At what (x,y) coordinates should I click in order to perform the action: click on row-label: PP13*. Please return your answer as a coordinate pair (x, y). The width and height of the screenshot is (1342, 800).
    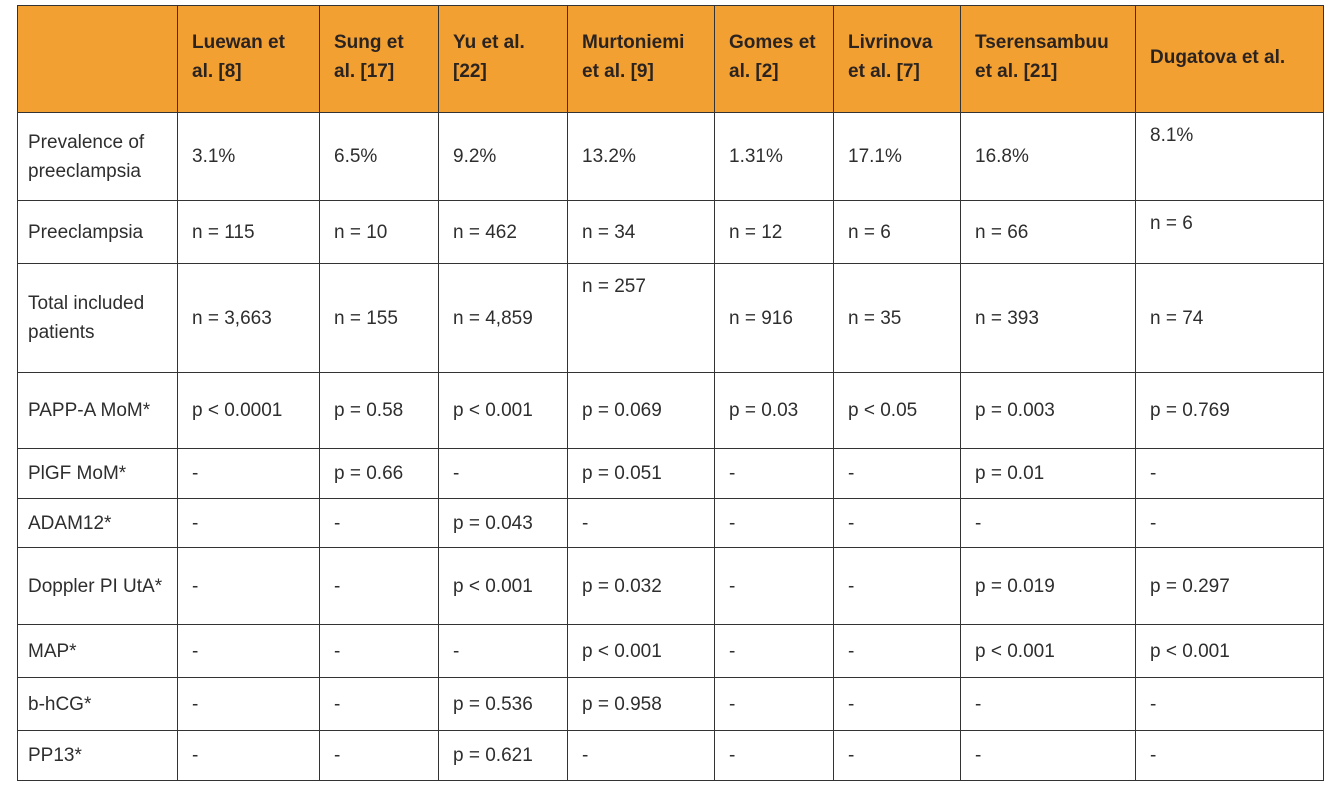
    Looking at the image, I should click on (97, 755).